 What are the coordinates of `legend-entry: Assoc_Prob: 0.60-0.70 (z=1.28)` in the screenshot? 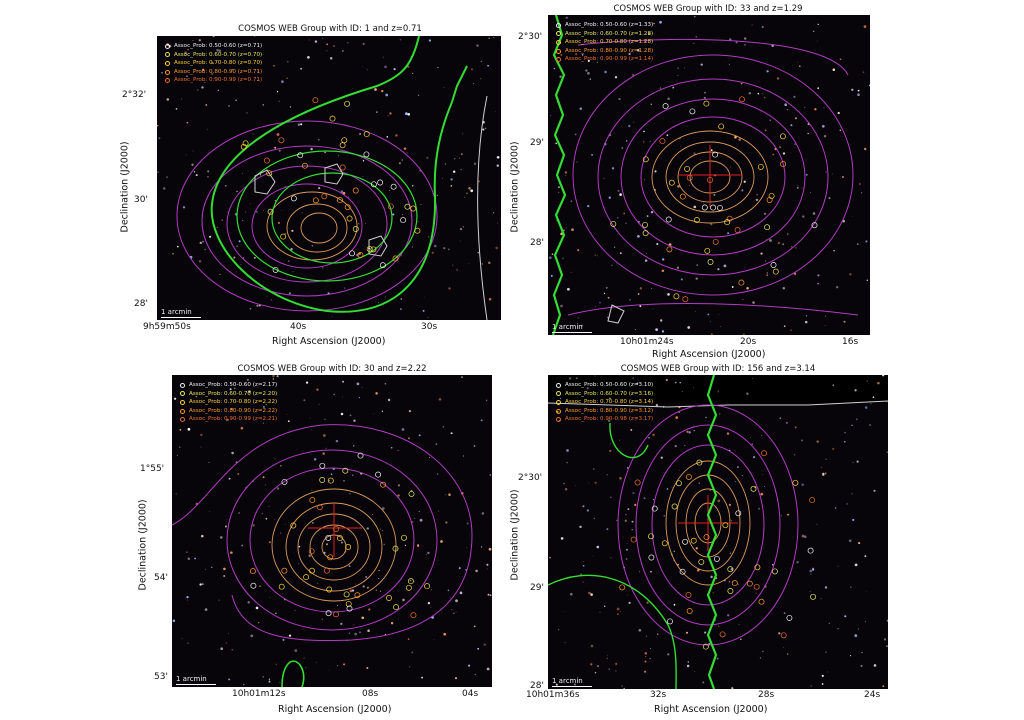 It's located at (604, 34).